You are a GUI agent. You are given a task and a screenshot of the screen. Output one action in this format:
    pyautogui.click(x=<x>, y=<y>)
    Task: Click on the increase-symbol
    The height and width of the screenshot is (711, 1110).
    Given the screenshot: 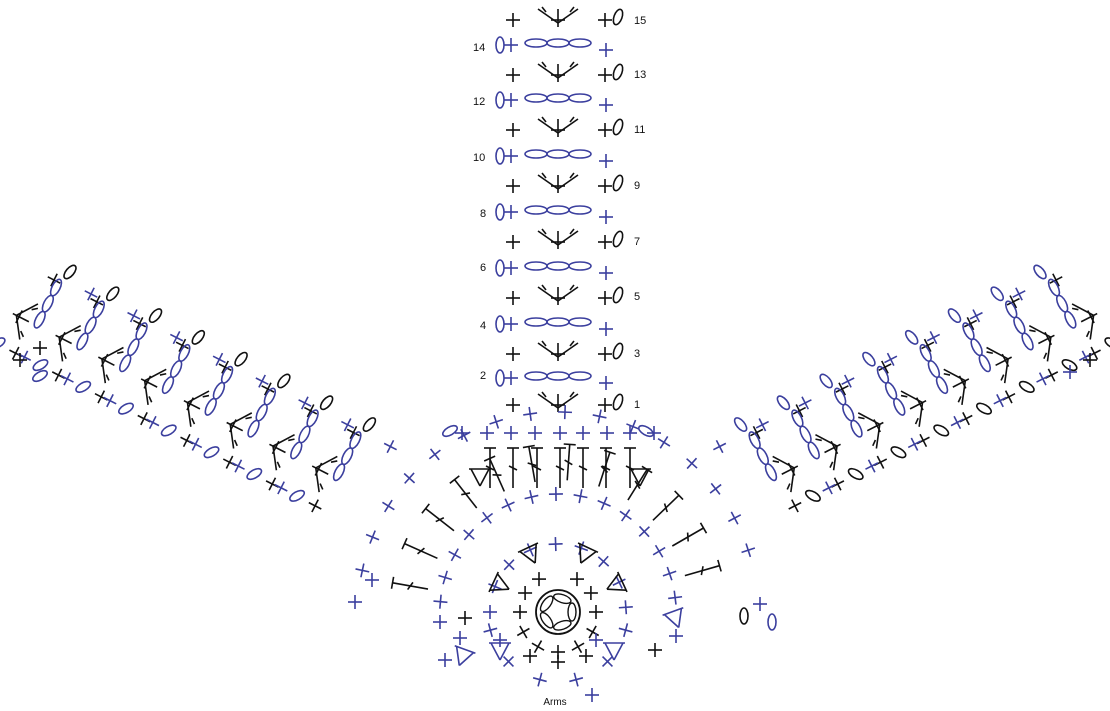 What is the action you would take?
    pyautogui.click(x=617, y=582)
    